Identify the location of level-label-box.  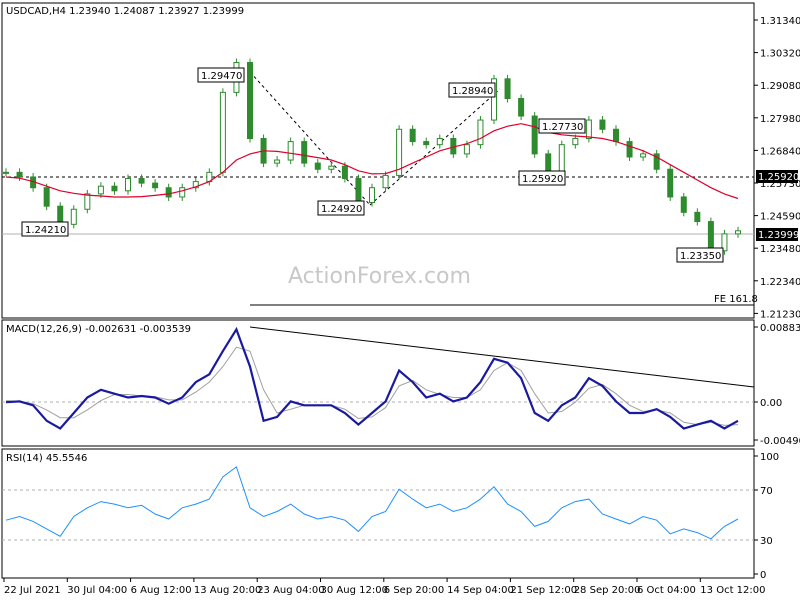
(777, 176).